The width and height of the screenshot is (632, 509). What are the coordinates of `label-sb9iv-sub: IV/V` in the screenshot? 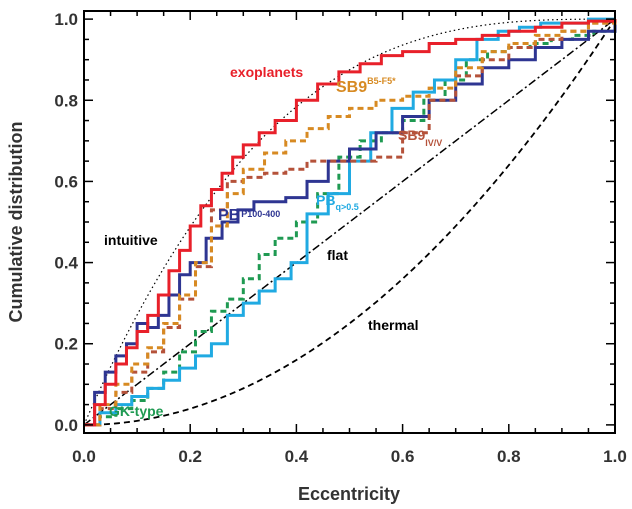 It's located at (433, 143).